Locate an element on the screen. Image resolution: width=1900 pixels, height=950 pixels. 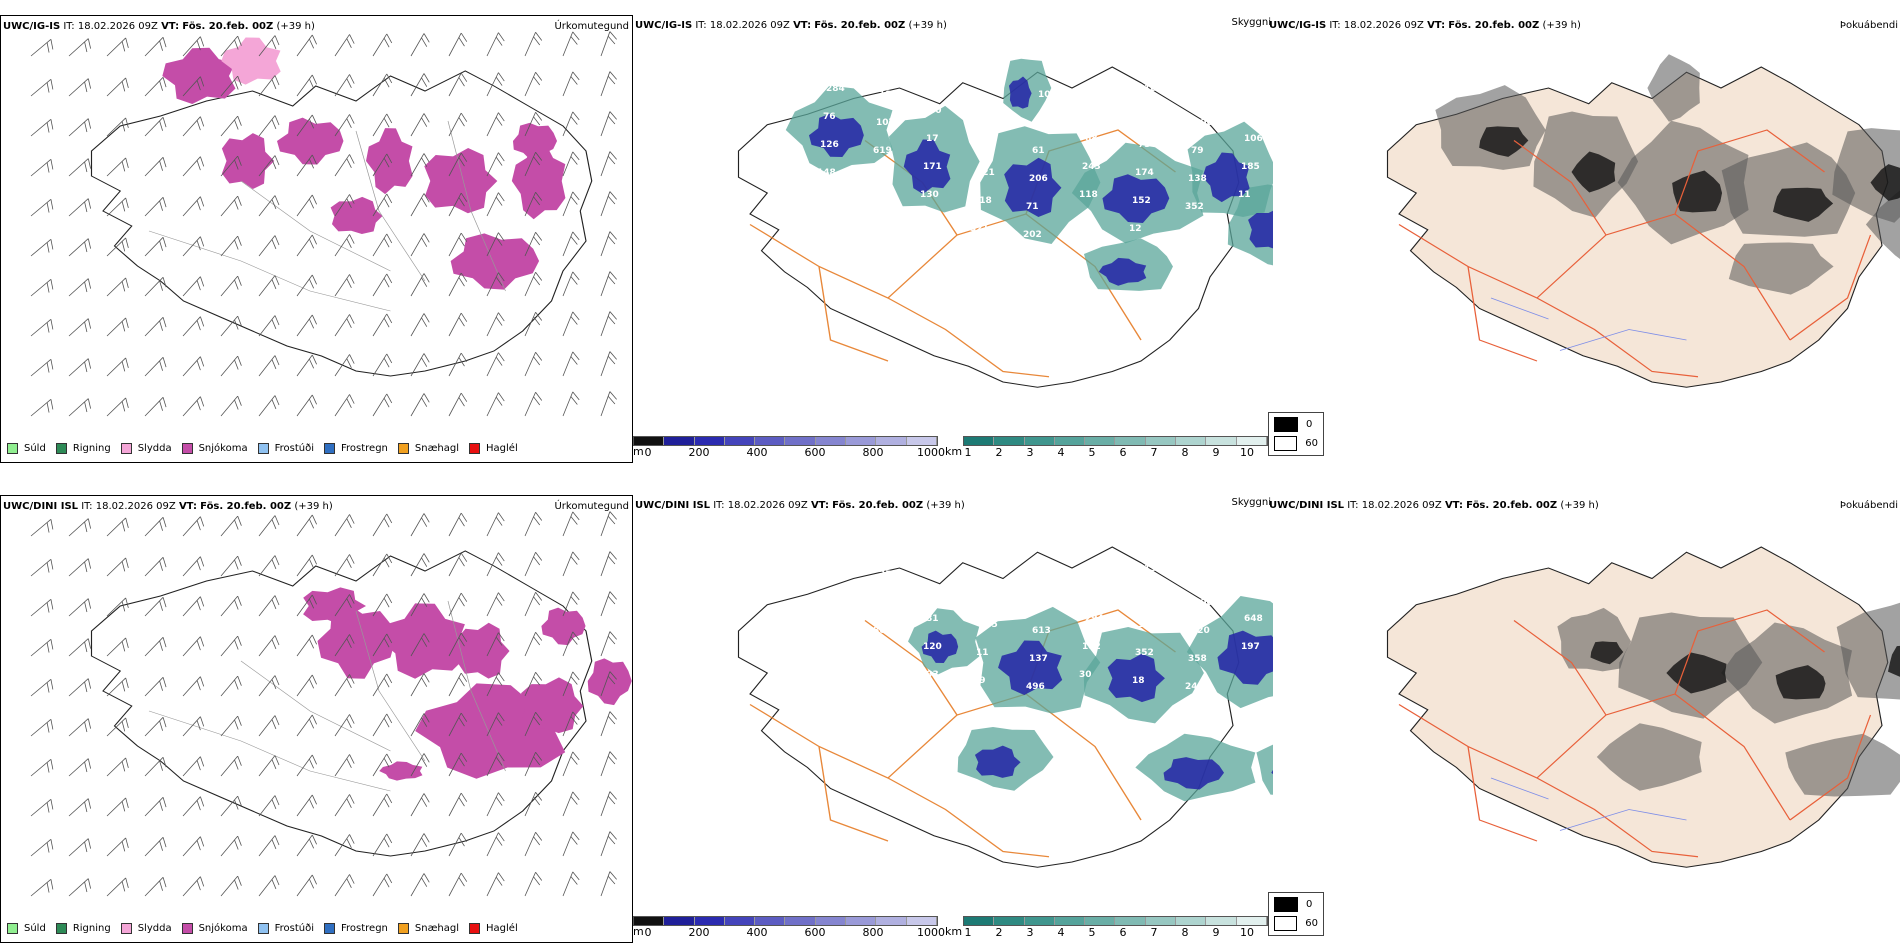
cloud-base-label: 51 is located at coordinates (873, 207).